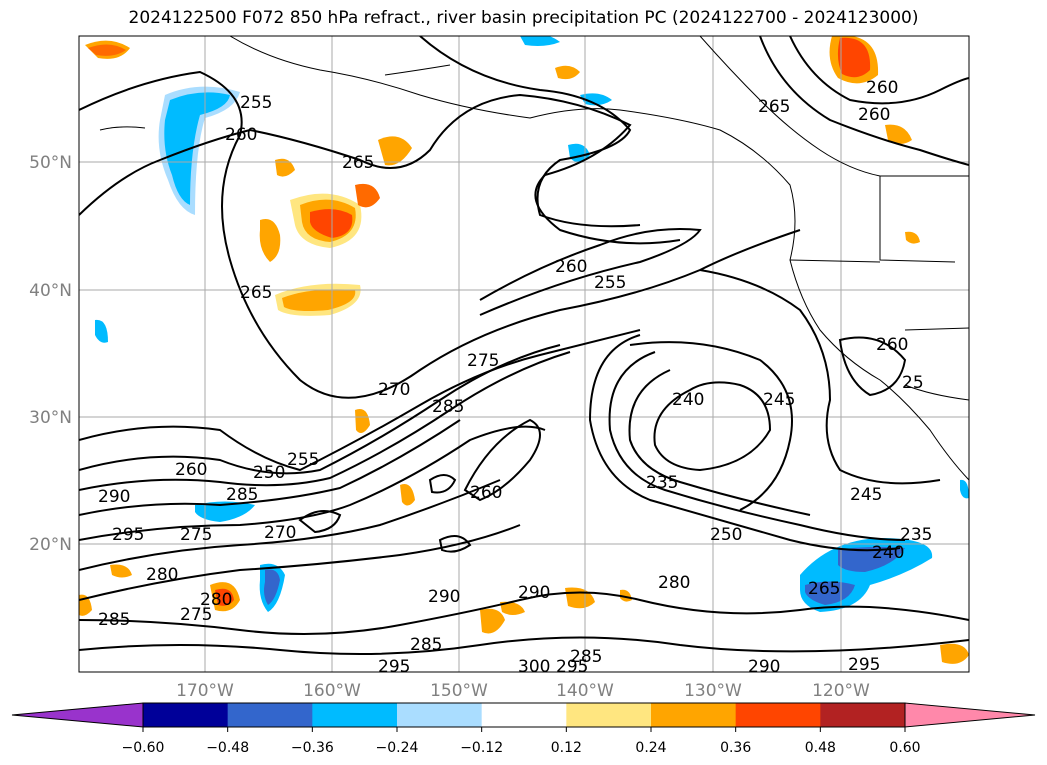  Describe the element at coordinates (50, 545) in the screenshot. I see `lat-label-20n: 20°N` at that location.